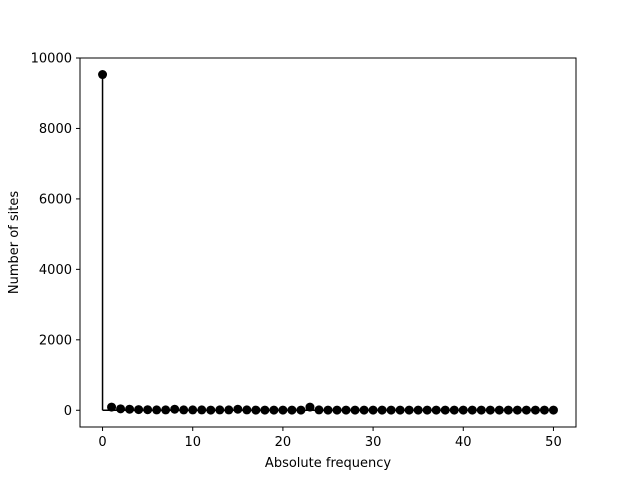 Image resolution: width=640 pixels, height=480 pixels. Describe the element at coordinates (328, 463) in the screenshot. I see `x-axis-label: Absolute frequency` at that location.